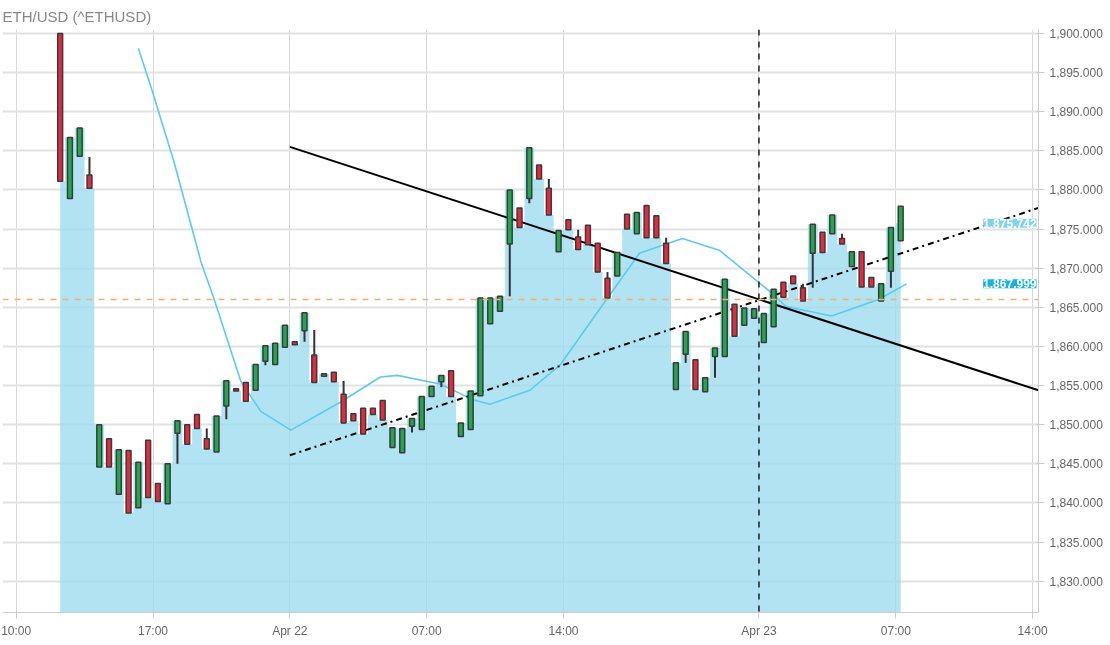 This screenshot has height=645, width=1110. What do you see at coordinates (153, 630) in the screenshot?
I see `x-tick-label: 17:00` at bounding box center [153, 630].